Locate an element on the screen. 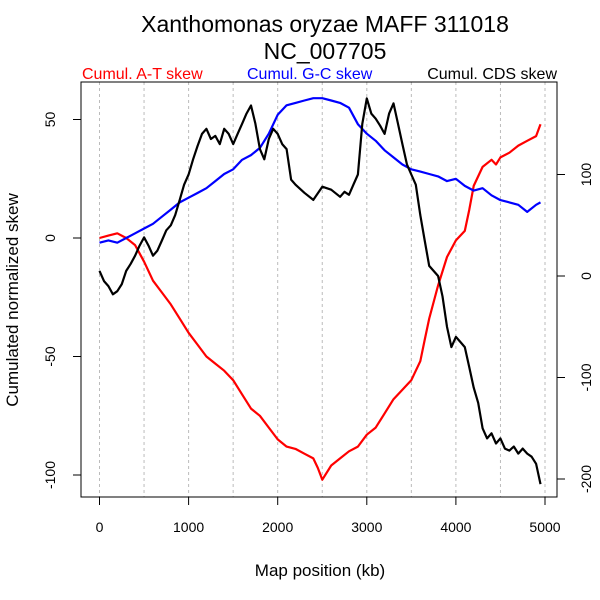  y-right-tick-label: 100 is located at coordinates (586, 175).